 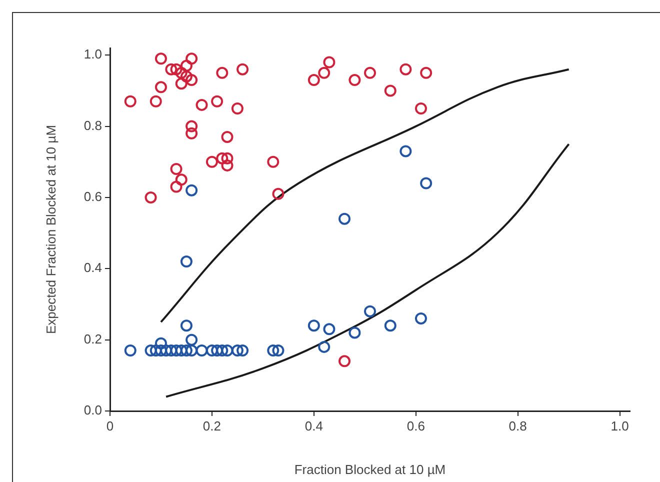 I want to click on x-tick-label: 0.4, so click(x=313, y=426).